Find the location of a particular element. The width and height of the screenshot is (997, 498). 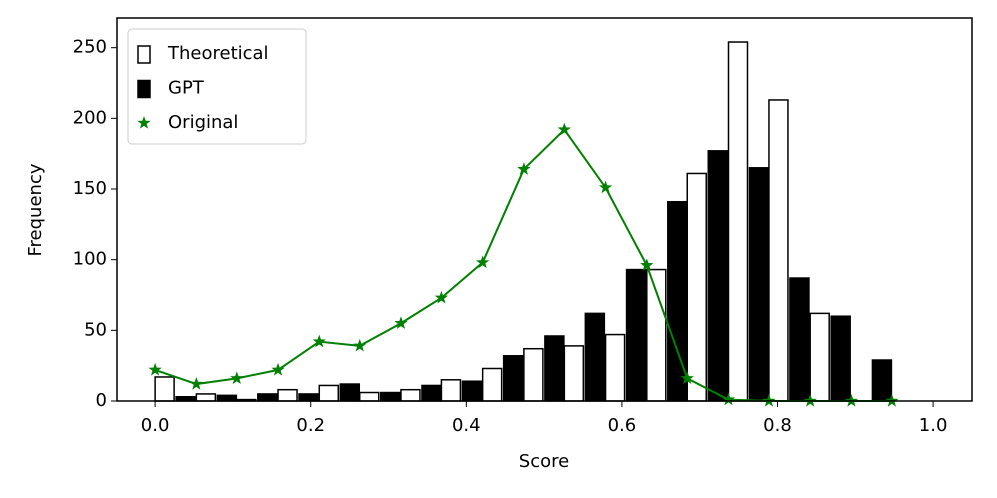

legend-label: Original is located at coordinates (203, 122).